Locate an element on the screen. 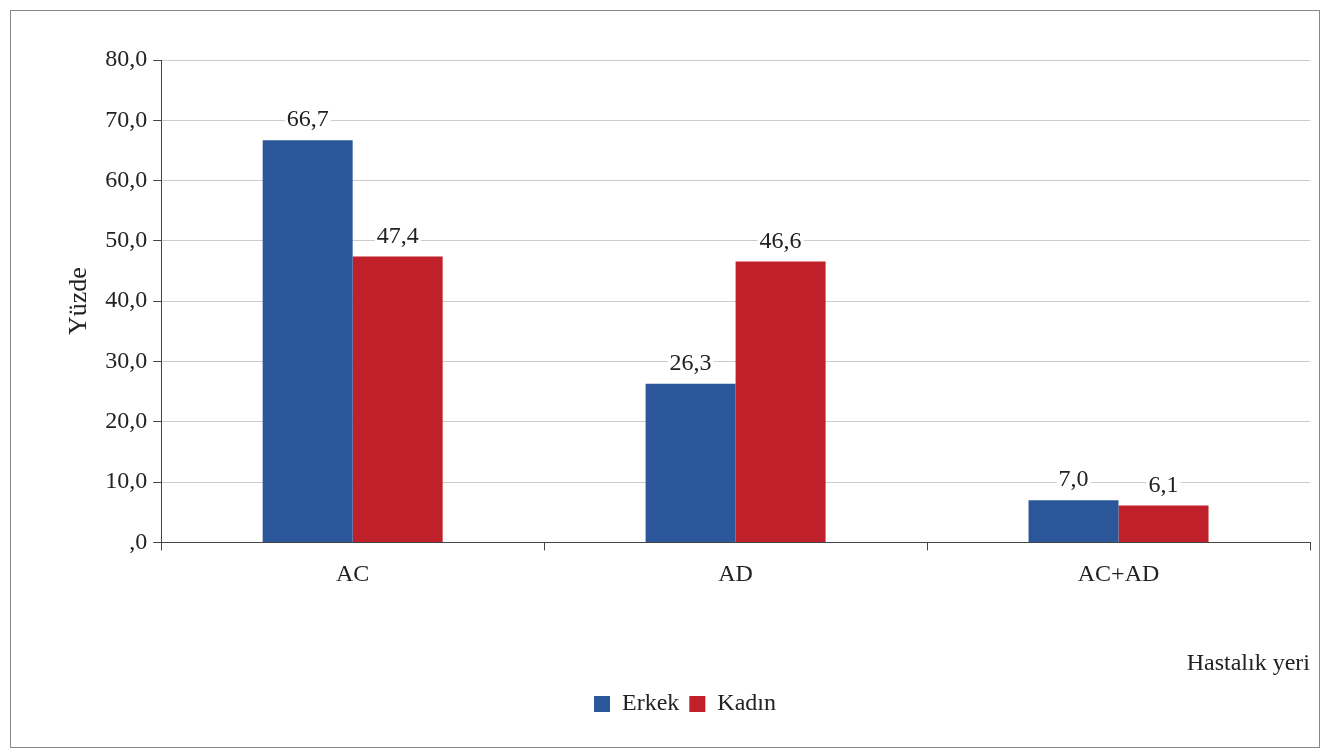 This screenshot has height=754, width=1324. x-tick-label: AC is located at coordinates (352, 573).